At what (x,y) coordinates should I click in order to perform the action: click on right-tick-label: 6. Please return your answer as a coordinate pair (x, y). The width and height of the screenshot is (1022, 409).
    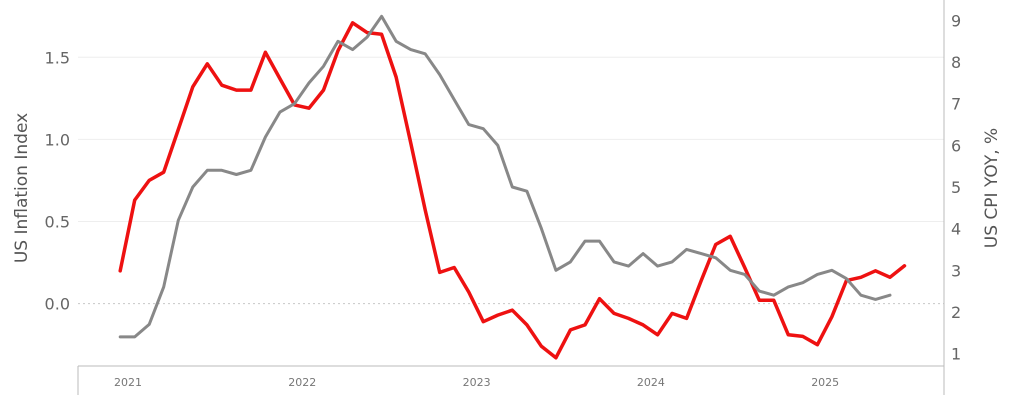
    Looking at the image, I should click on (956, 145).